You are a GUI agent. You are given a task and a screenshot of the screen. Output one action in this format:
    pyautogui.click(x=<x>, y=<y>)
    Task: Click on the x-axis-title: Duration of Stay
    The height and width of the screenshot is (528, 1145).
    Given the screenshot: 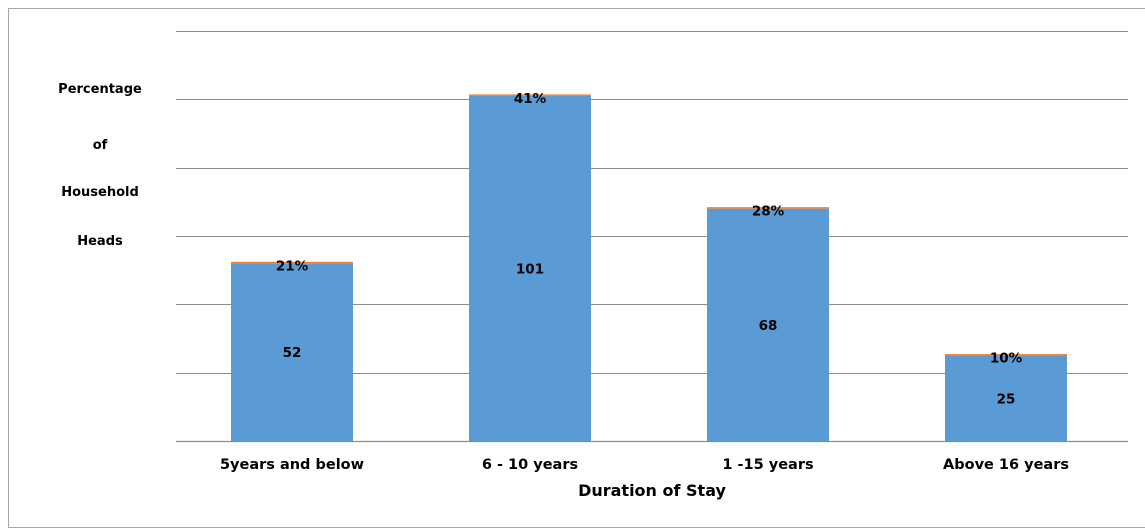 What is the action you would take?
    pyautogui.click(x=652, y=490)
    